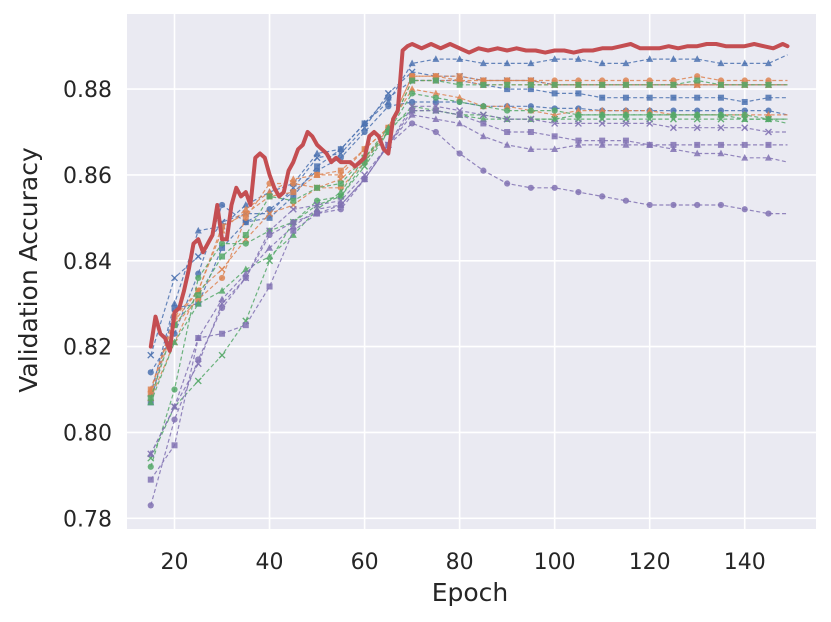  What do you see at coordinates (460, 562) in the screenshot?
I see `x-tick-label: 80` at bounding box center [460, 562].